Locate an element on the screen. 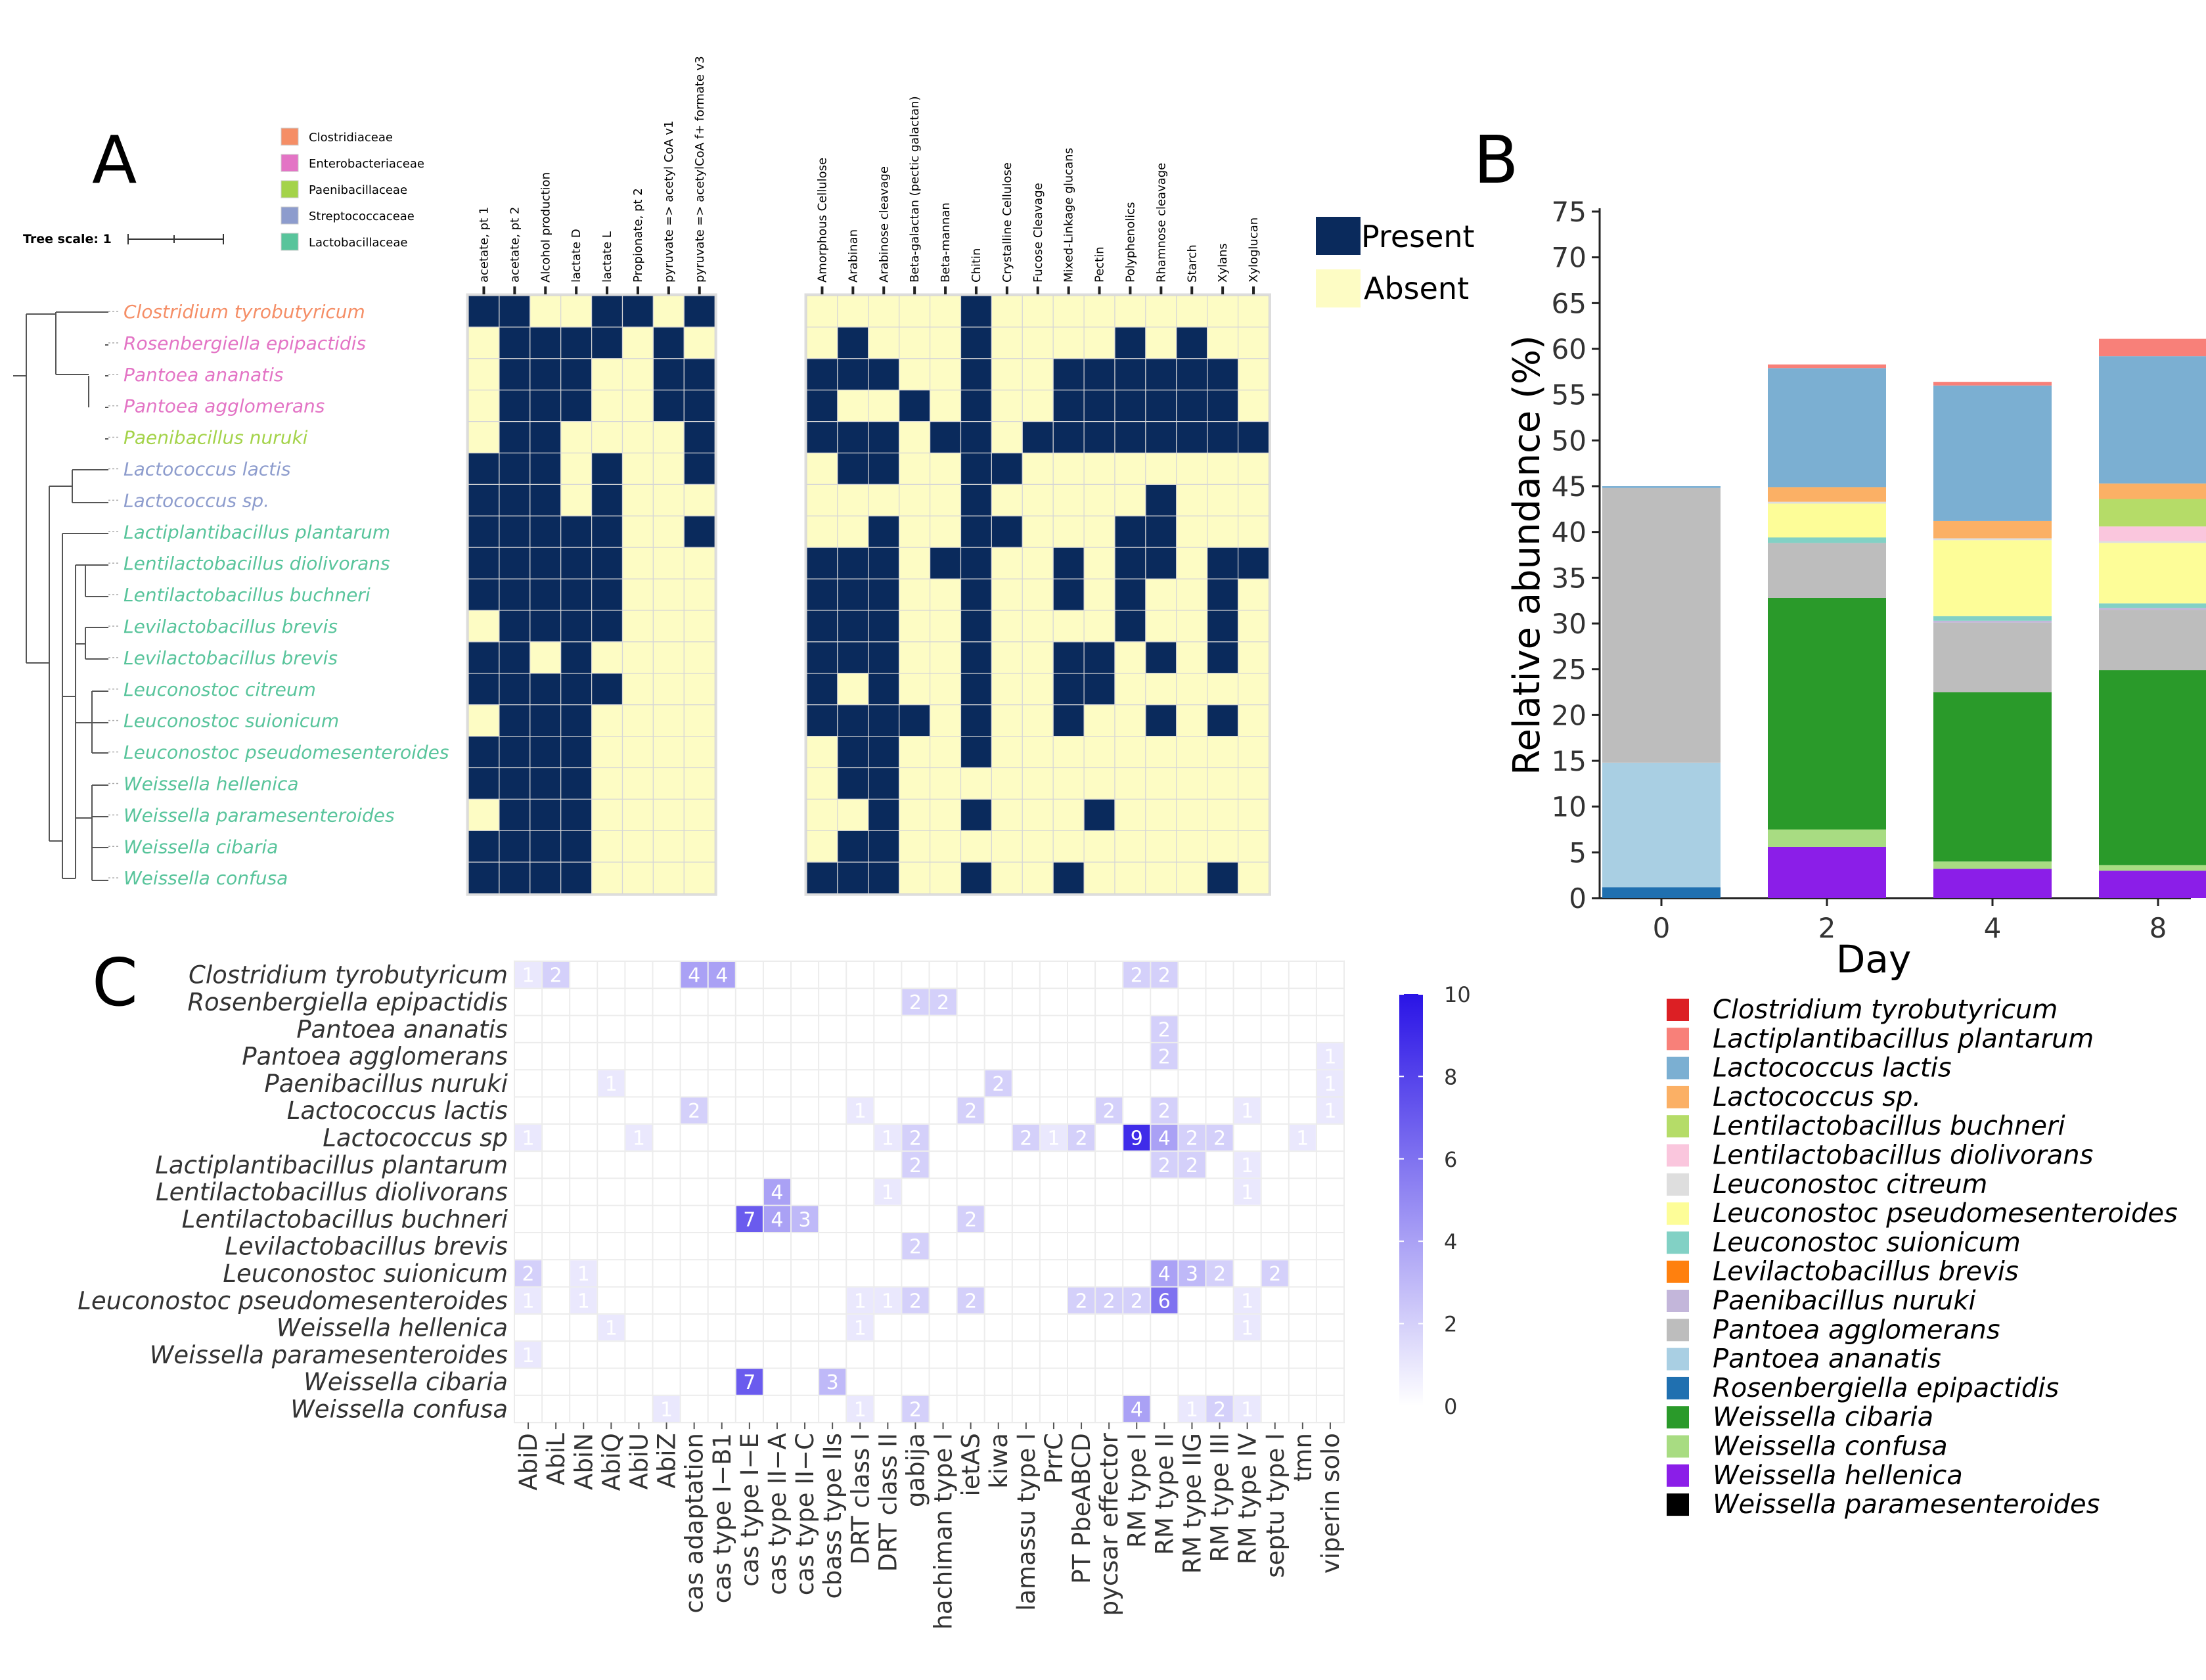  y-tick-label: 35 is located at coordinates (1569, 578).